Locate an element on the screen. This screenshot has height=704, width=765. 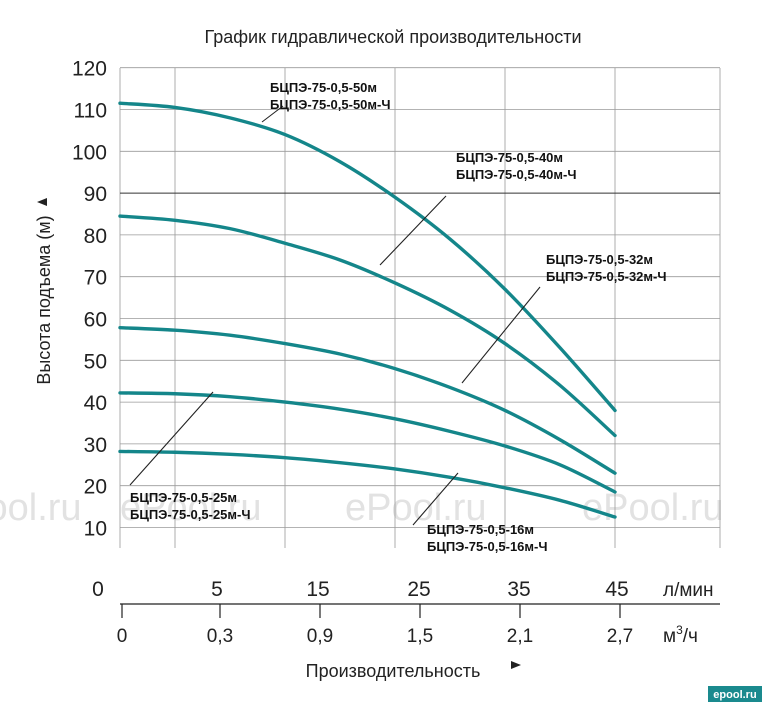
y-tick-label: 30 is located at coordinates (95, 445).